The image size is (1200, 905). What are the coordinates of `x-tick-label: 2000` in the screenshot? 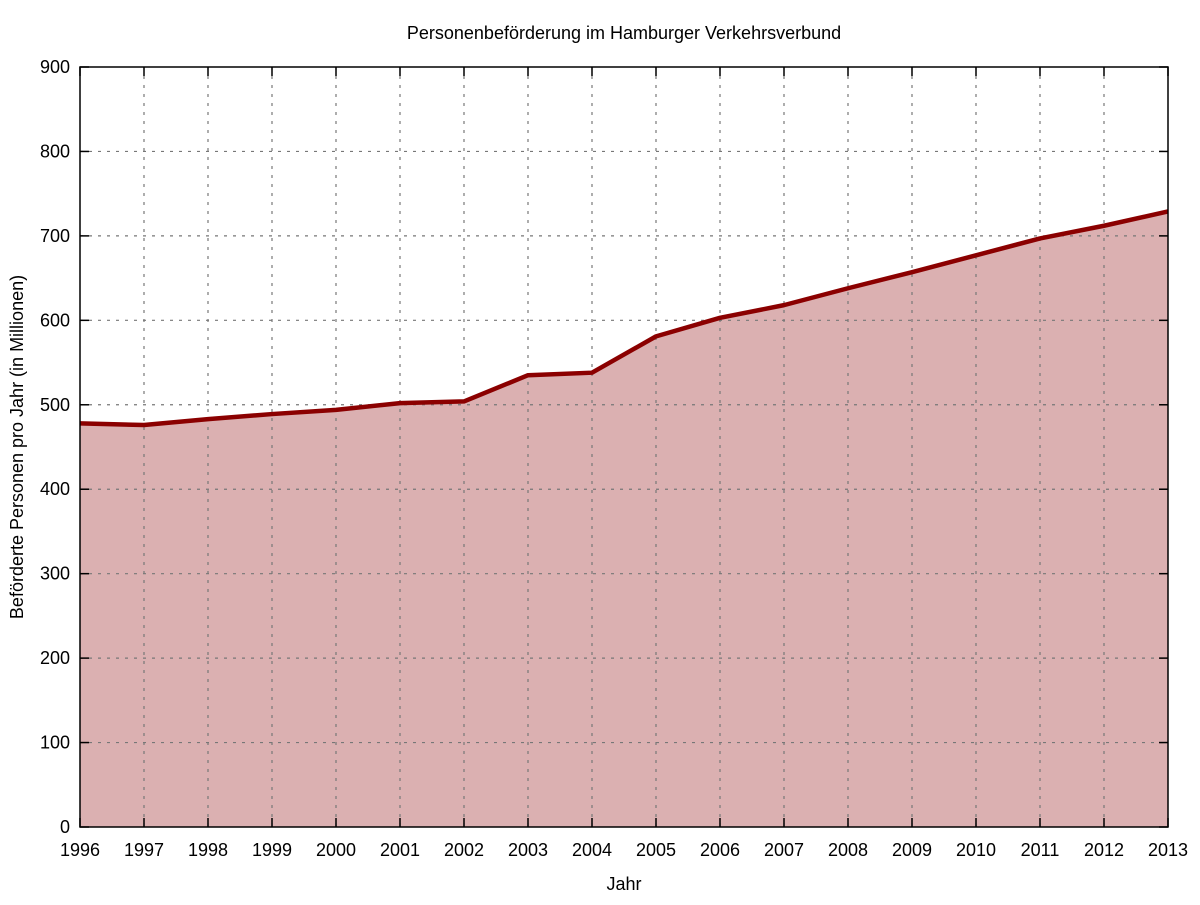 It's located at (336, 850).